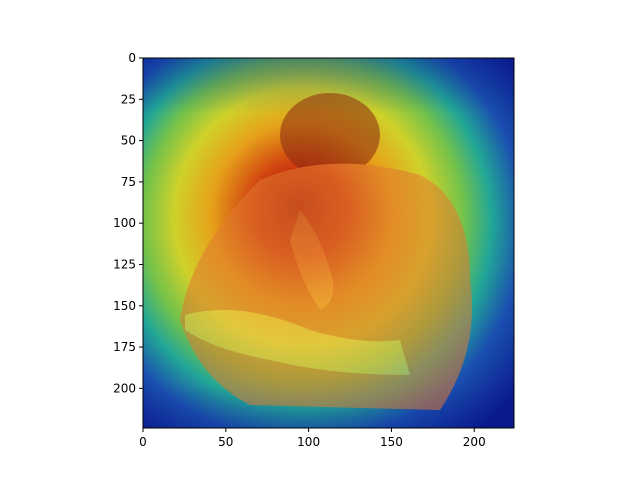 This screenshot has width=640, height=480. I want to click on y-tick-label: 0, so click(132, 58).